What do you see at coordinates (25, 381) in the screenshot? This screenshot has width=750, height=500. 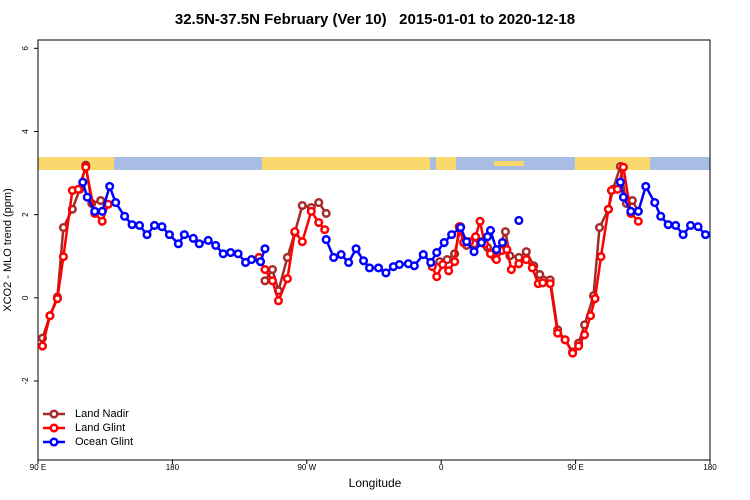 I see `y-tick-label: -2` at bounding box center [25, 381].